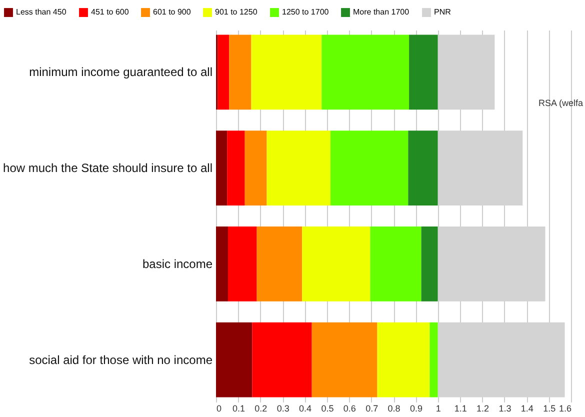 The width and height of the screenshot is (585, 417). What do you see at coordinates (120, 72) in the screenshot?
I see `y-tick-label: minimum income guaranteed to all` at bounding box center [120, 72].